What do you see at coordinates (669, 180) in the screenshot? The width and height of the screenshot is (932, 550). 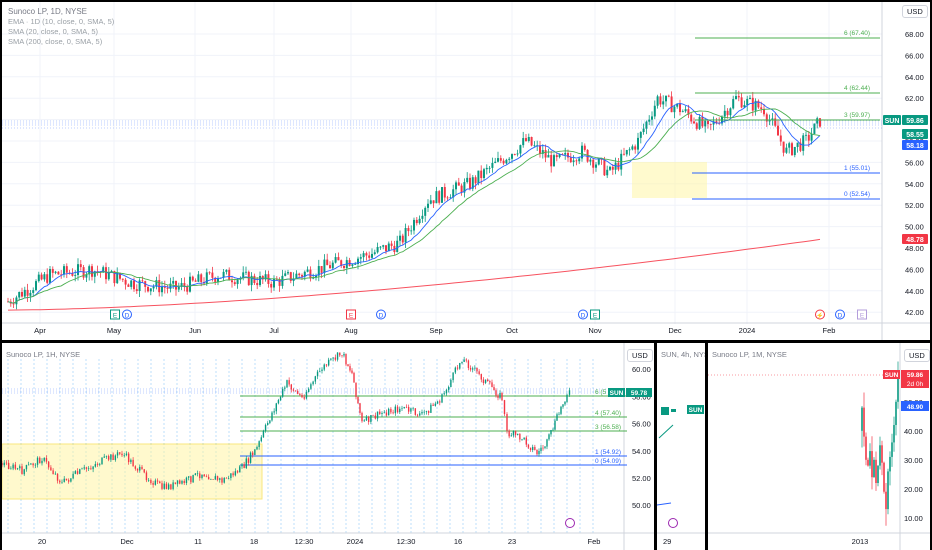 I see `highlight-box` at bounding box center [669, 180].